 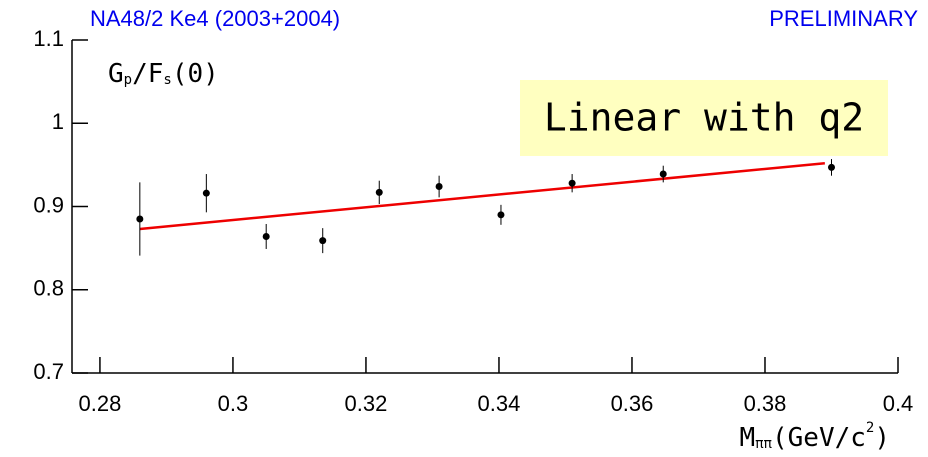 I want to click on fit-line, so click(x=482, y=196).